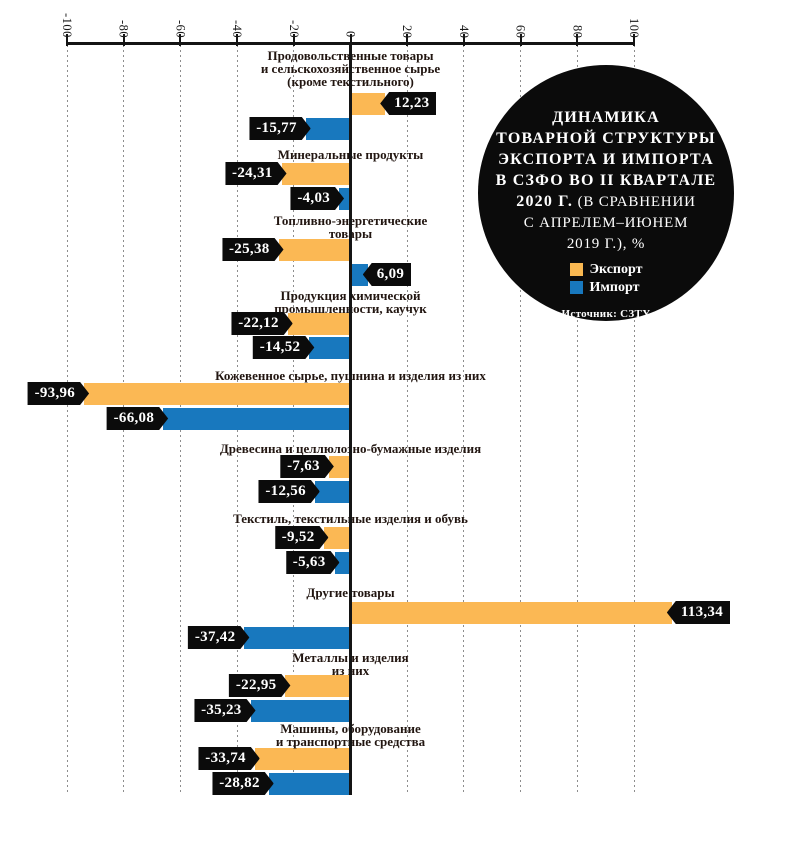 The width and height of the screenshot is (787, 845). What do you see at coordinates (545, 201) in the screenshot?
I see `chart-title-bold-fragment: 2020 Г.` at bounding box center [545, 201].